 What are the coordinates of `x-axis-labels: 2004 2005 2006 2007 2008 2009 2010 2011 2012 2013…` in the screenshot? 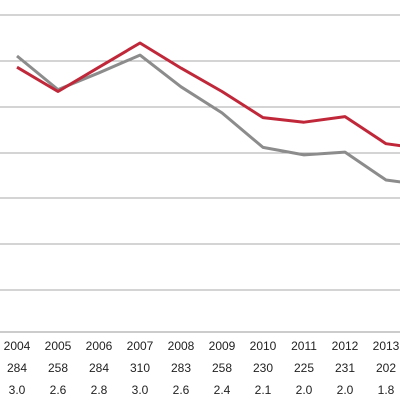 It's located at (202, 346).